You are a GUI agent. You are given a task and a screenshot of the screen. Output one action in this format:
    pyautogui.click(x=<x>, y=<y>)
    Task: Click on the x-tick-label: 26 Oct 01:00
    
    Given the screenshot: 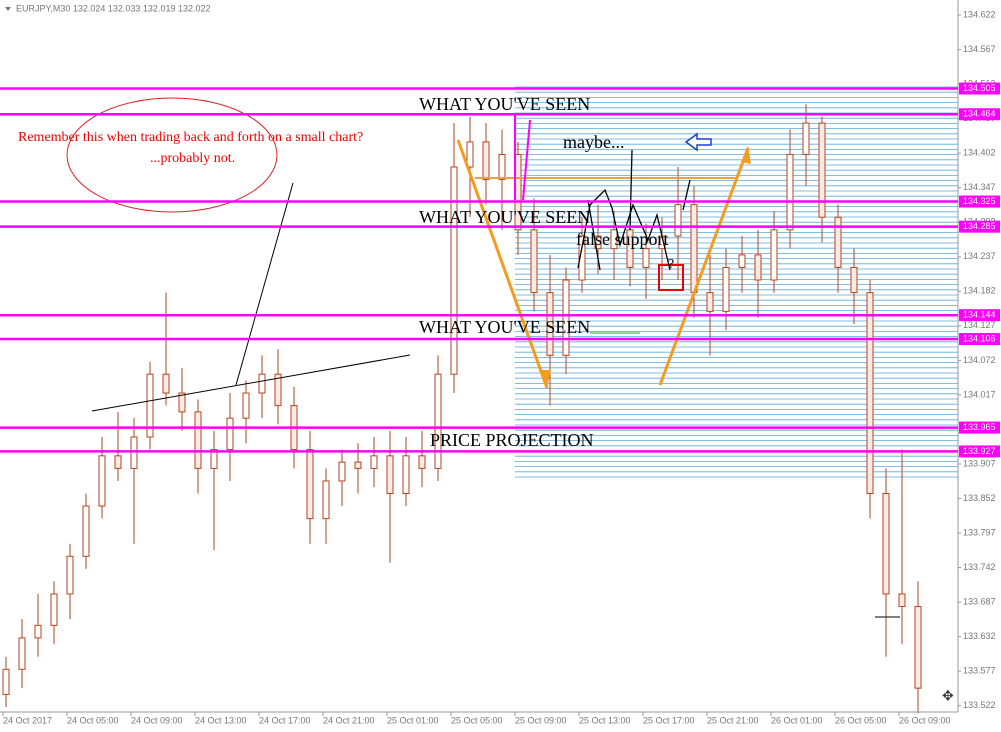 What is the action you would take?
    pyautogui.click(x=797, y=720)
    